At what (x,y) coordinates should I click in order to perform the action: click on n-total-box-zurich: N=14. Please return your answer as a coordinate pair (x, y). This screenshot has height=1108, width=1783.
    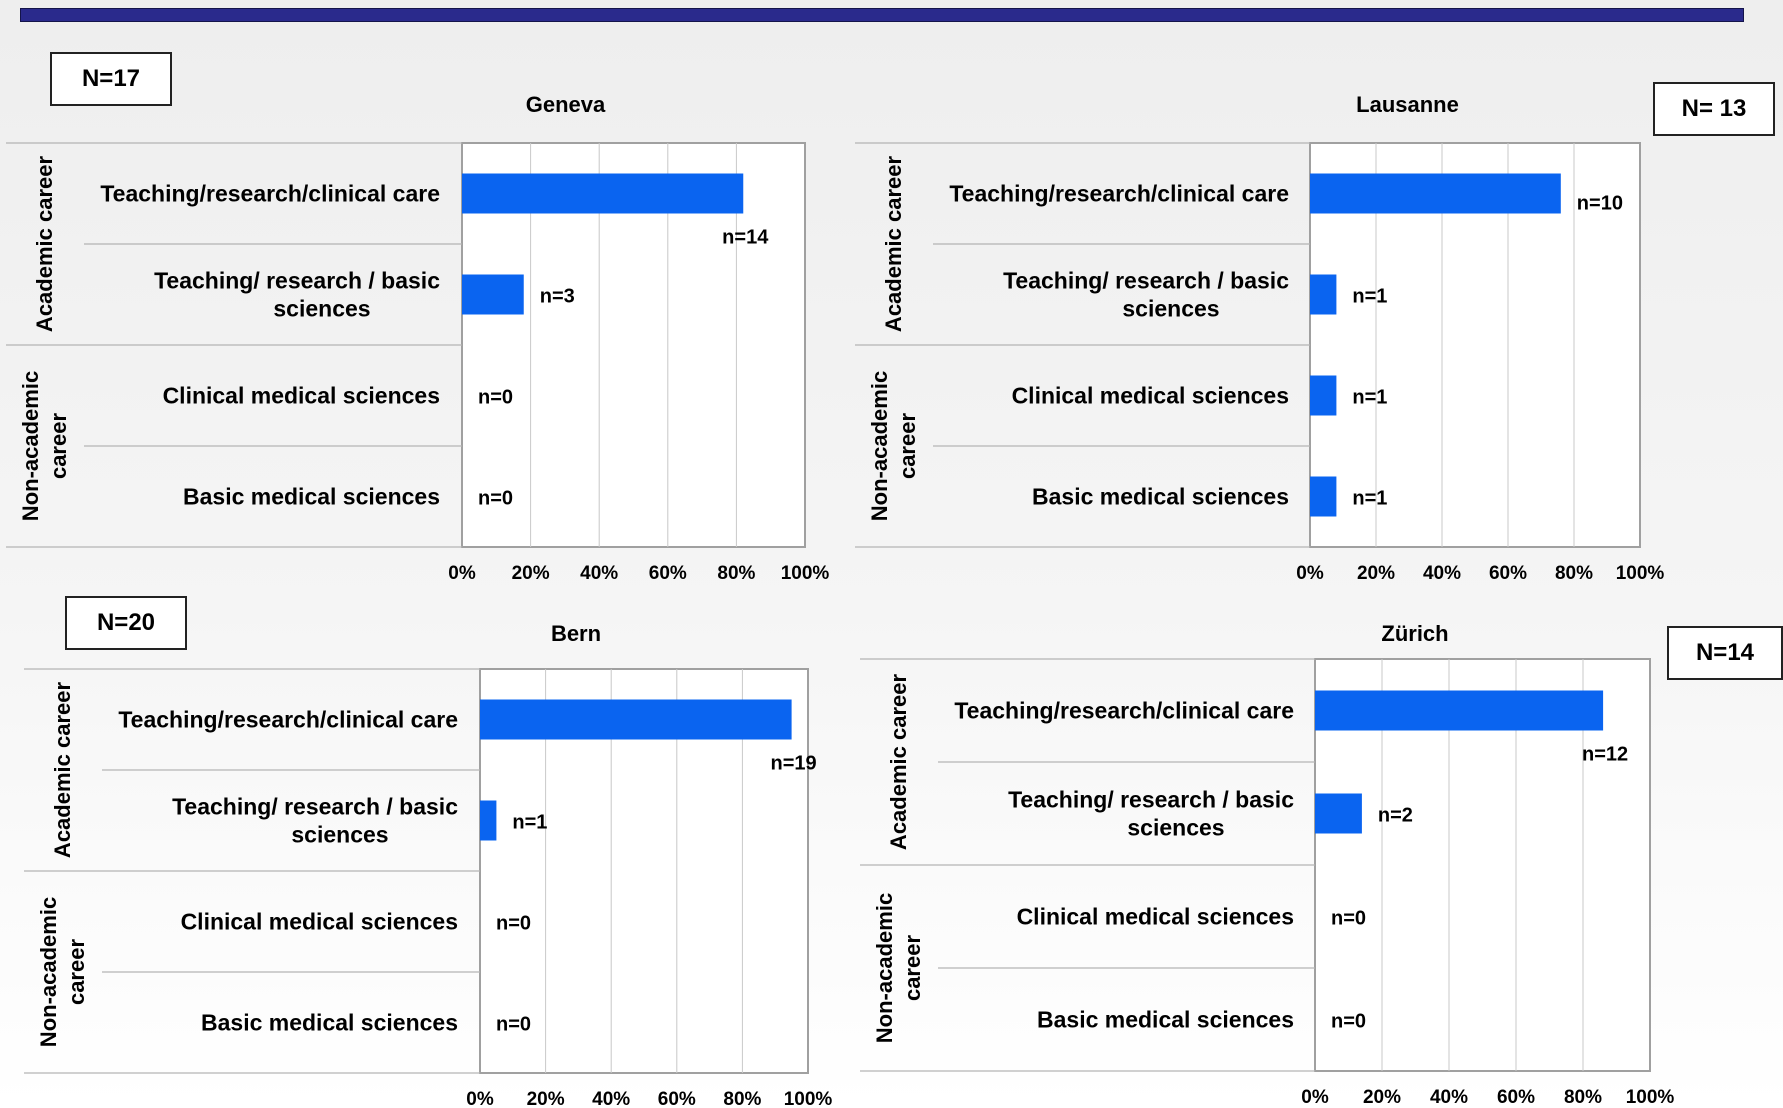
    Looking at the image, I should click on (1725, 653).